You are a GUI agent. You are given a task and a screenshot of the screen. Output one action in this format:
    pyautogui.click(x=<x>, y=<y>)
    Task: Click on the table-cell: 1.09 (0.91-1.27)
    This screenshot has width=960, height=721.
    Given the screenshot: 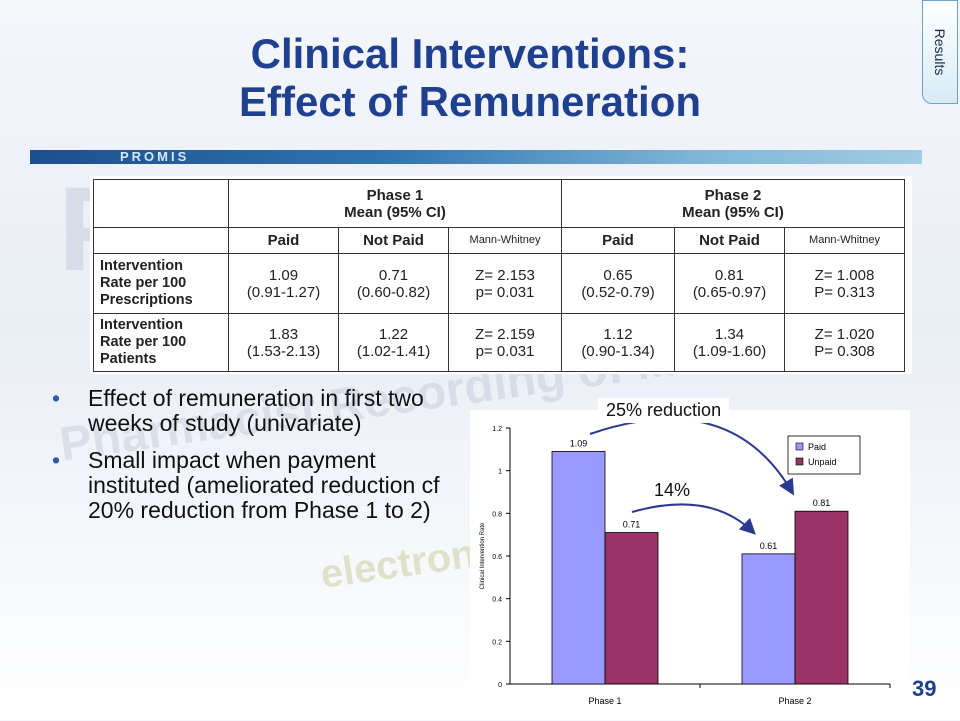 What is the action you would take?
    pyautogui.click(x=283, y=283)
    